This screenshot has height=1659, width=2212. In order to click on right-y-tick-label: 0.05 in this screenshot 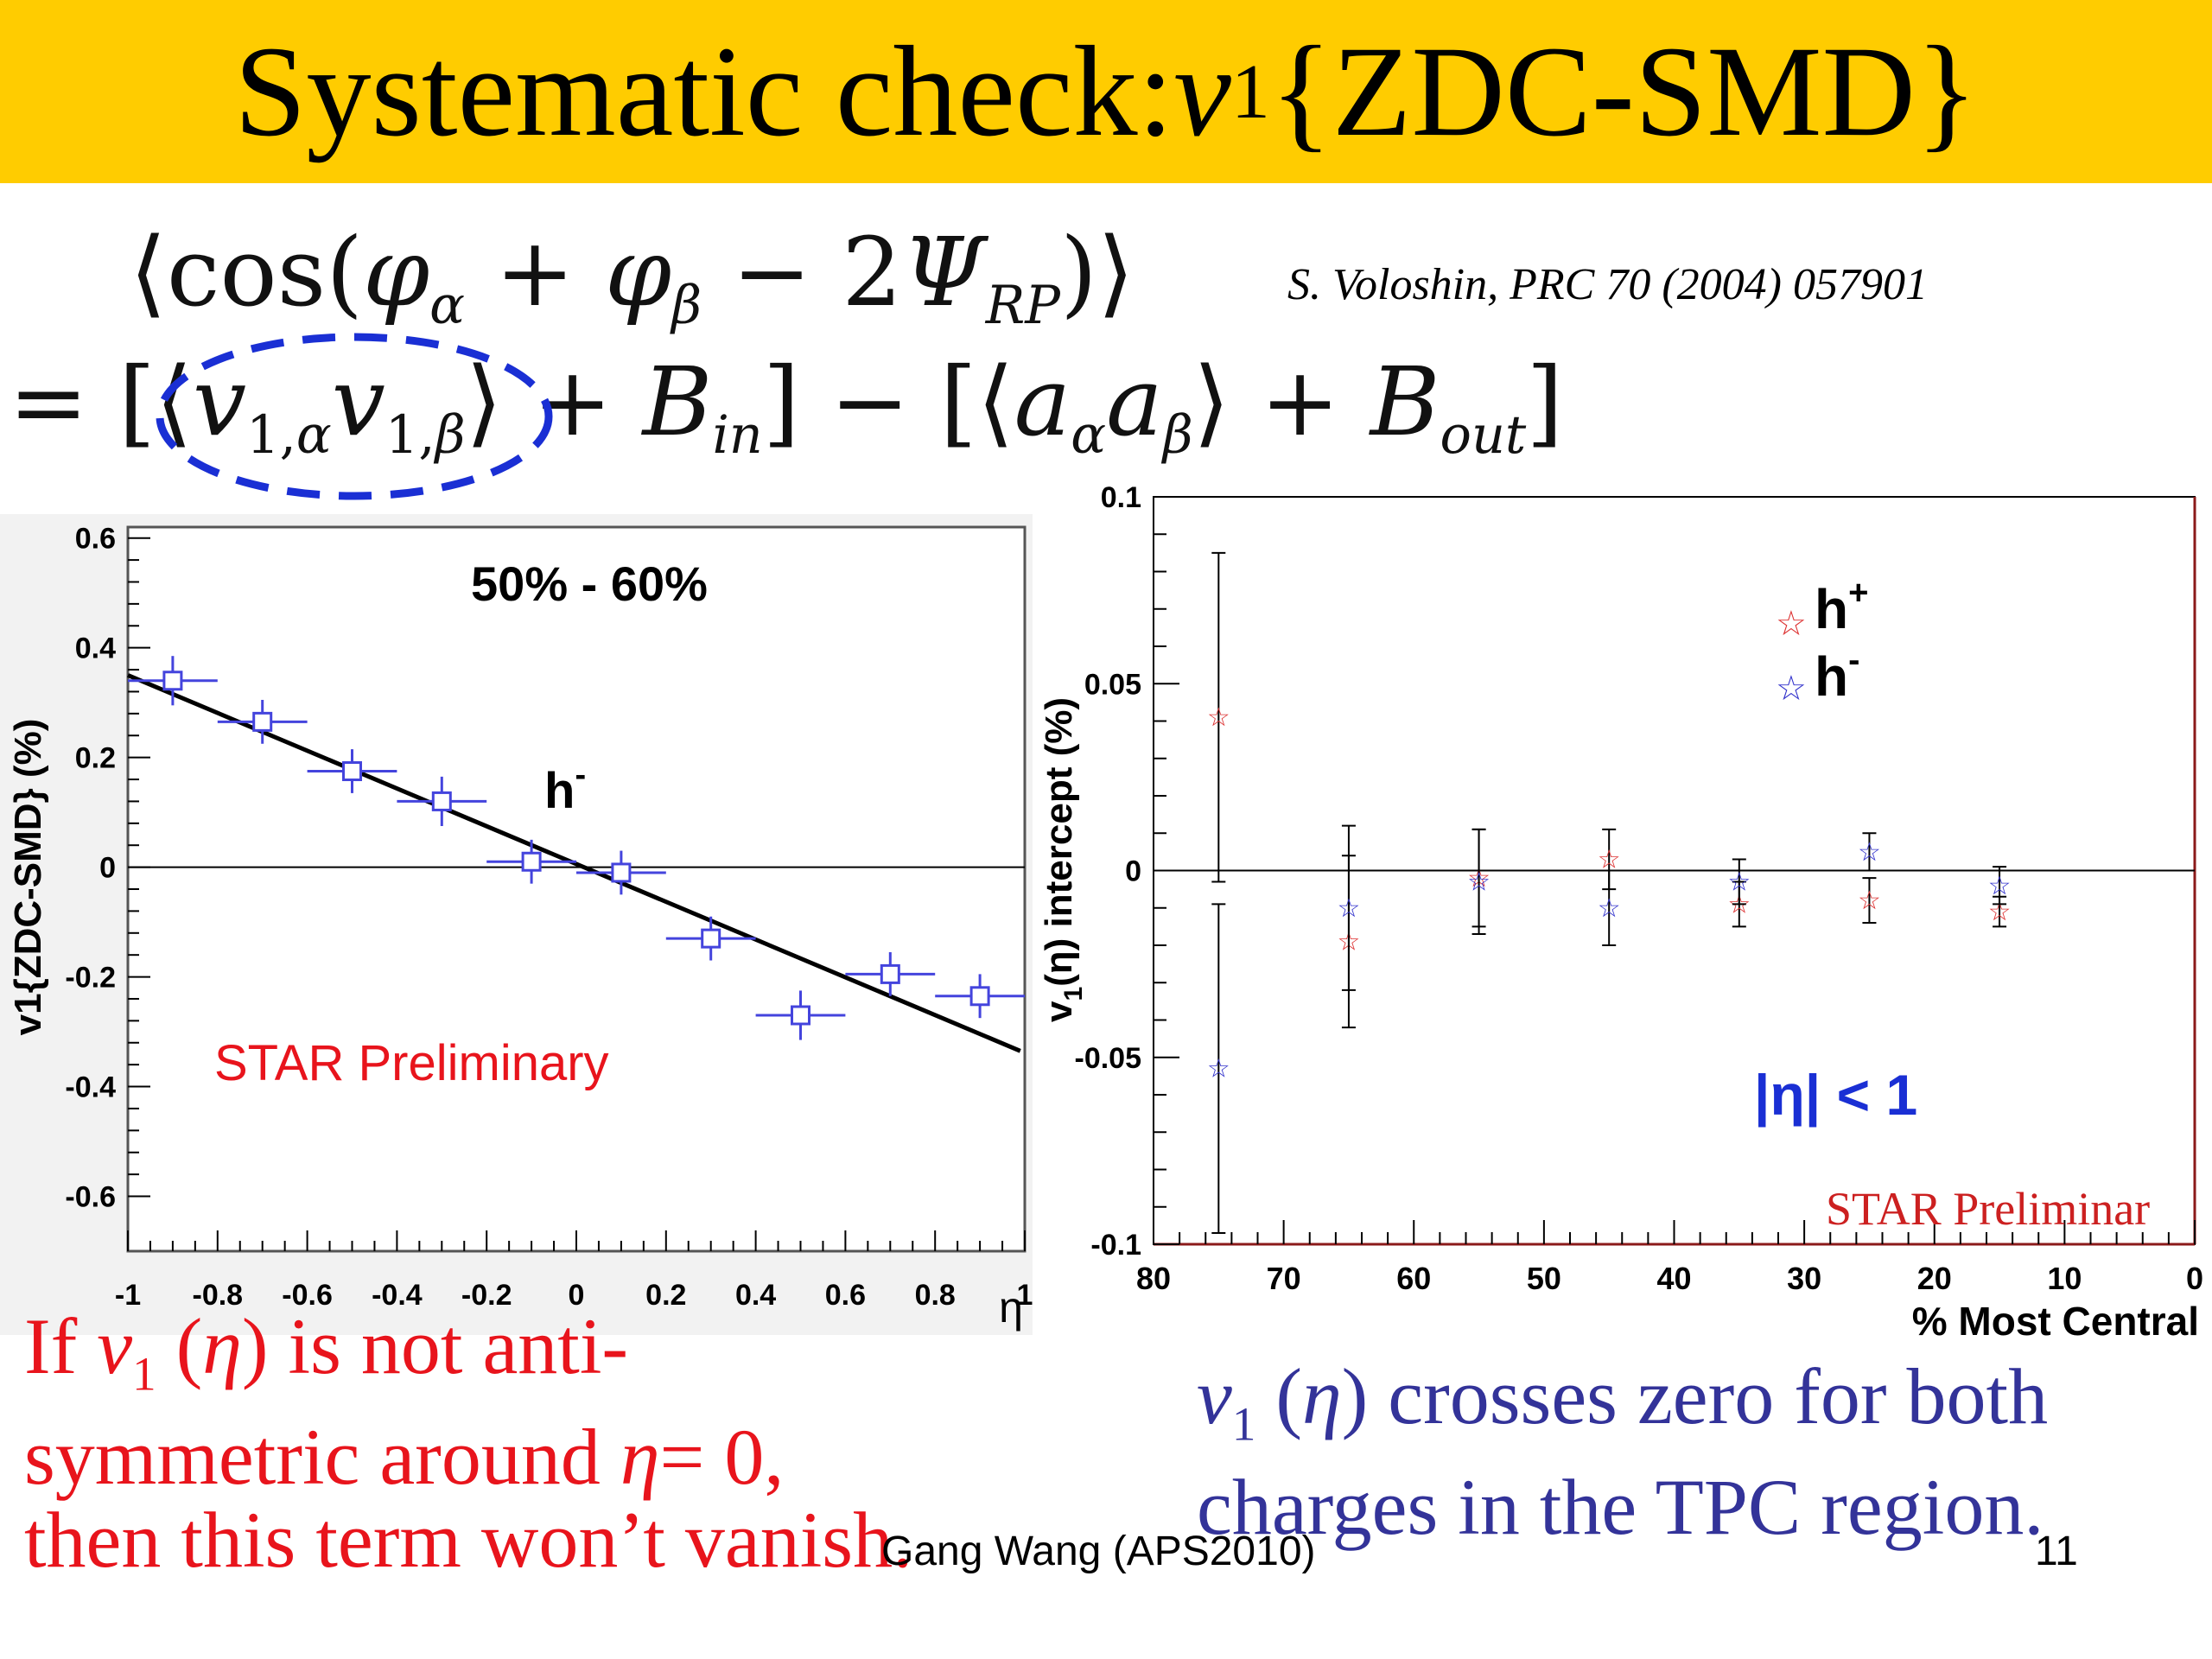, I will do `click(1112, 684)`.